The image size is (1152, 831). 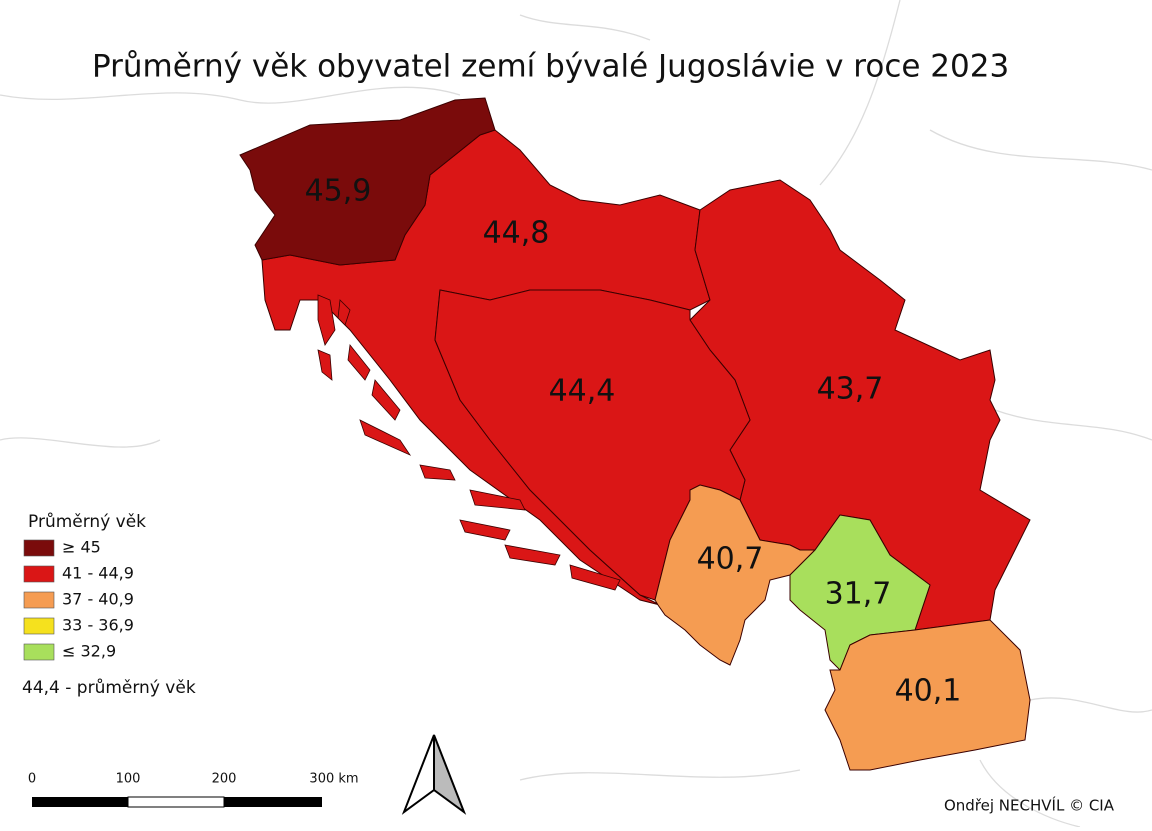 What do you see at coordinates (1029, 805) in the screenshot?
I see `credit: Ondřej NECHVÍL © CIA` at bounding box center [1029, 805].